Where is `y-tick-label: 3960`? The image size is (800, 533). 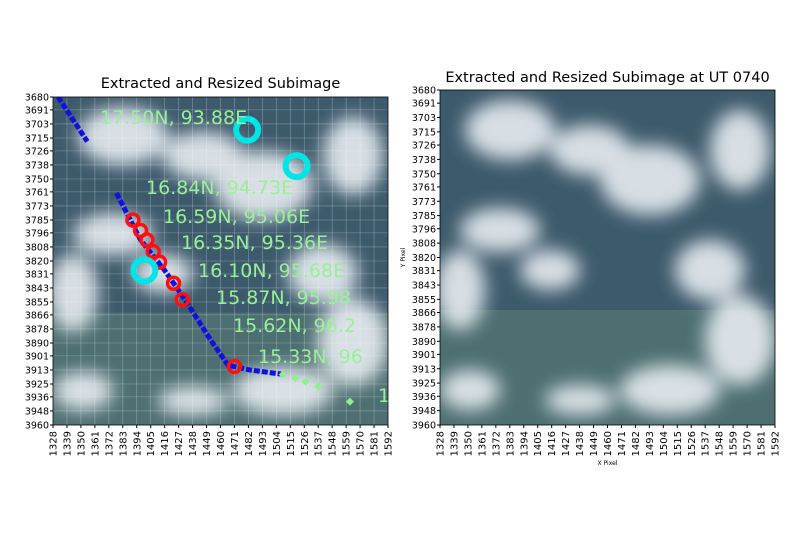
y-tick-label: 3960 is located at coordinates (37, 426).